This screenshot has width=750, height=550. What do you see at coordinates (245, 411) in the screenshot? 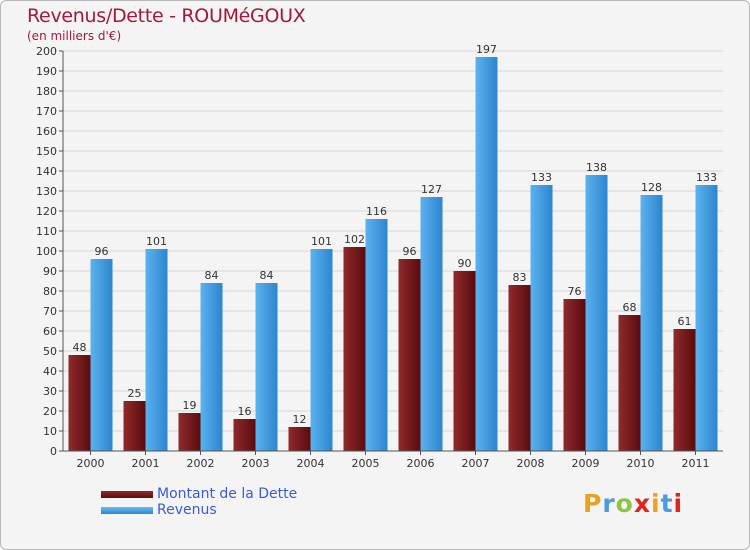
I see `data-label-debt: 16` at bounding box center [245, 411].